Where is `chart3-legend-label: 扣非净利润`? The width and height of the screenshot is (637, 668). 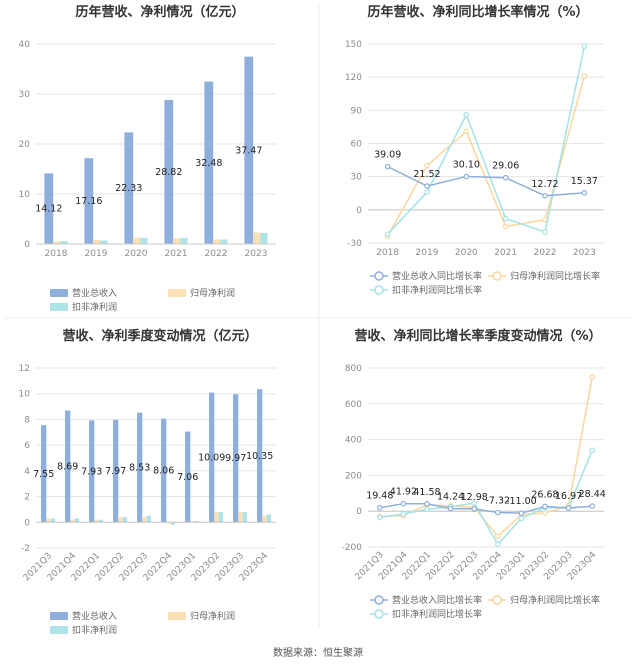
chart3-legend-label: 扣非净利润 is located at coordinates (94, 630).